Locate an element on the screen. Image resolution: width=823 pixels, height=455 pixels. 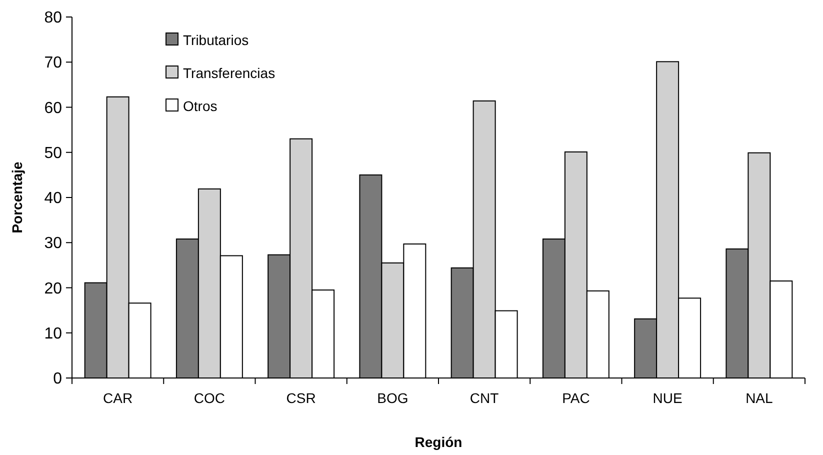
x-tick-label: NUE is located at coordinates (667, 398).